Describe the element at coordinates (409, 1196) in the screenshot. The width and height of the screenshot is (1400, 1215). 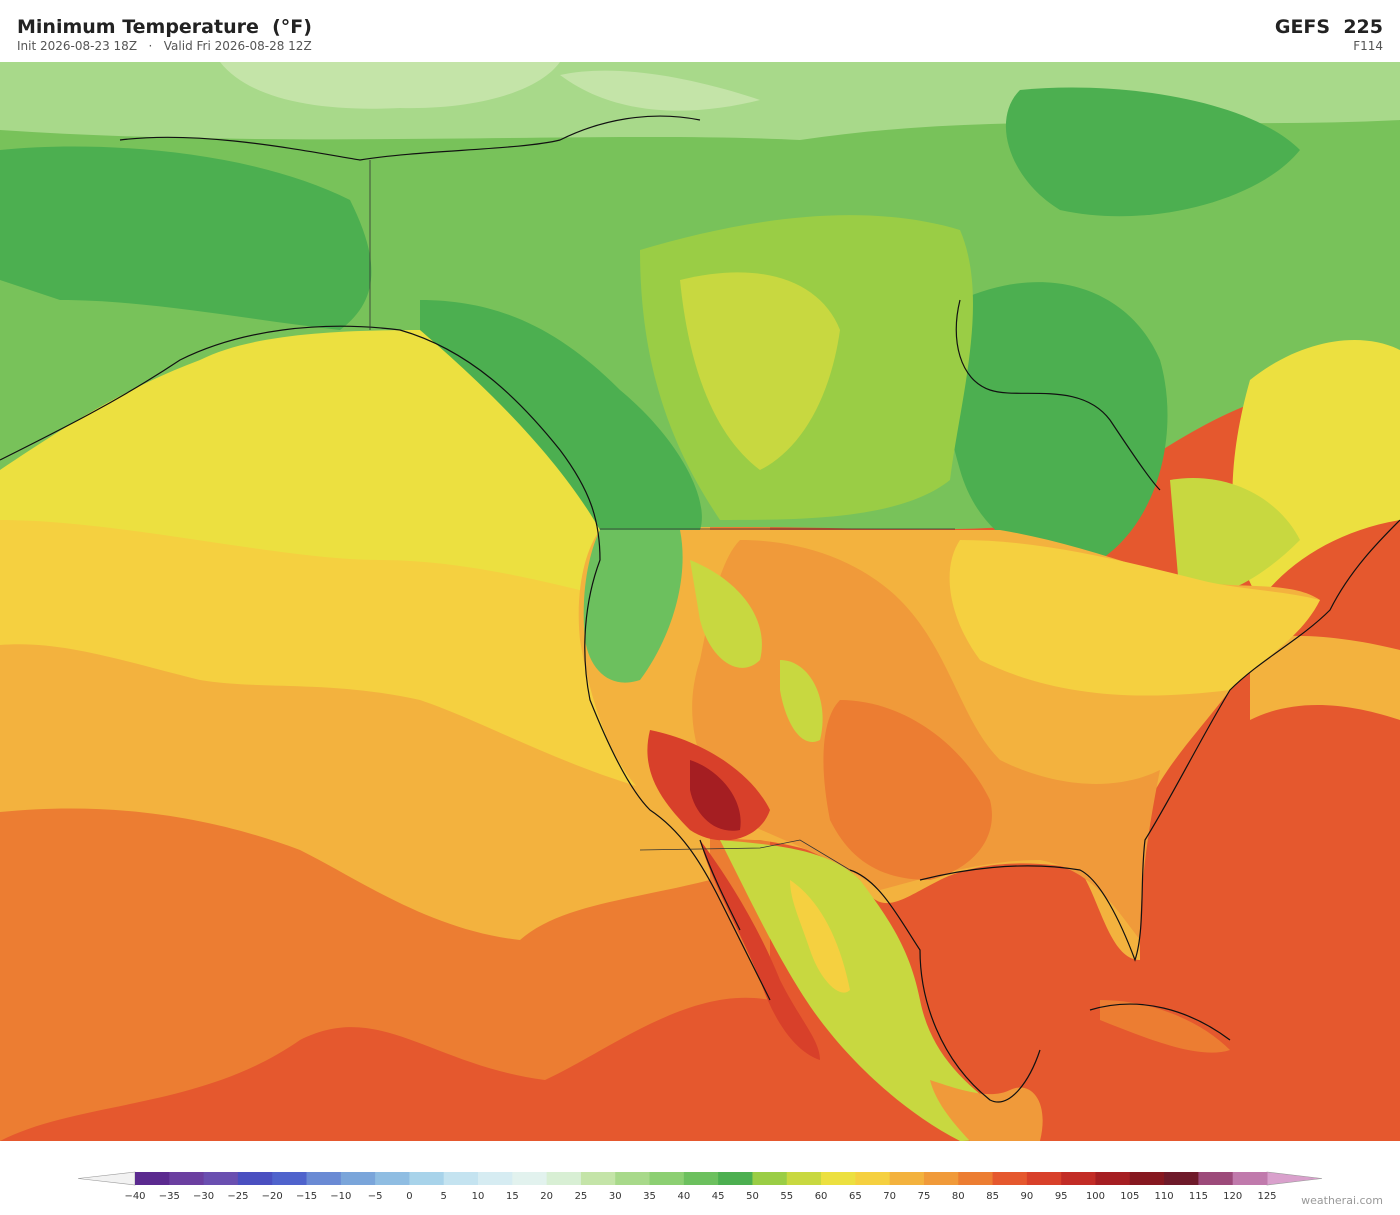
I see `colorbar-label: 0` at that location.